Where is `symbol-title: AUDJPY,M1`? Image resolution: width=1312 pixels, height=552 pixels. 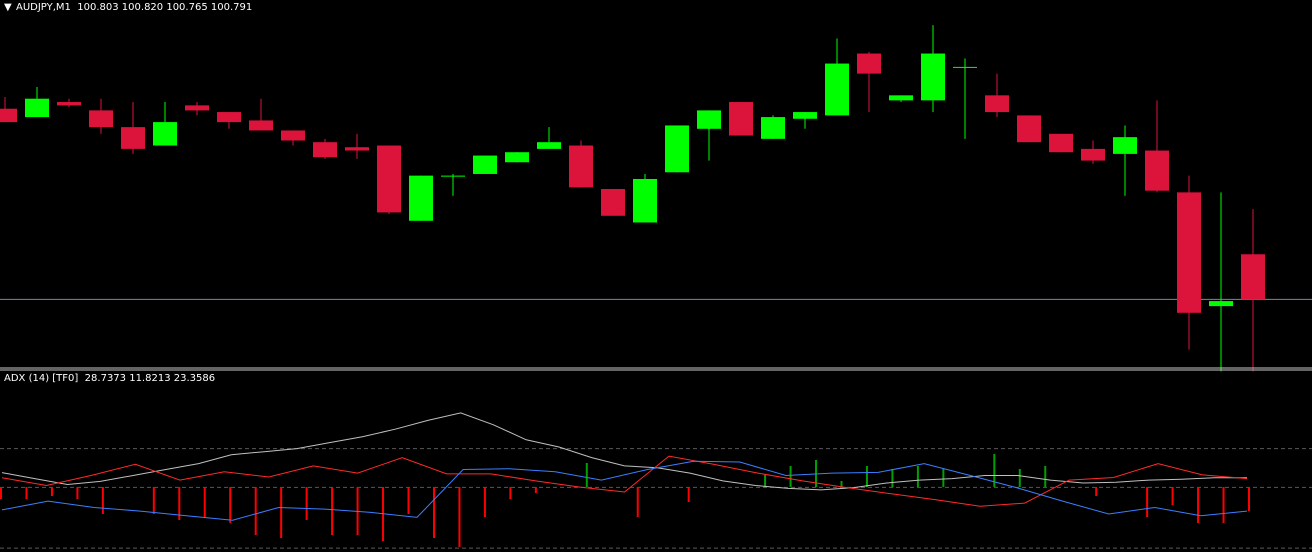 symbol-title: AUDJPY,M1 is located at coordinates (43, 7).